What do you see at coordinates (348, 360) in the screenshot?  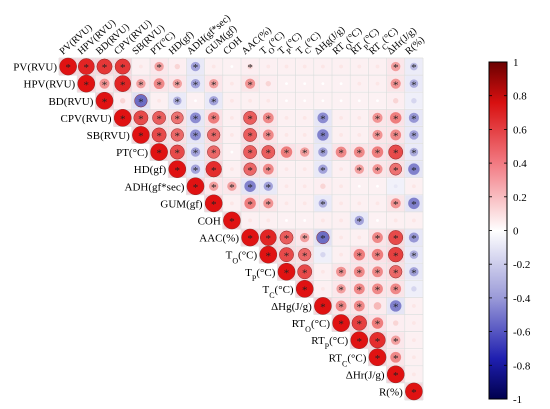 I see `row-label: RTC(°C)` at bounding box center [348, 360].